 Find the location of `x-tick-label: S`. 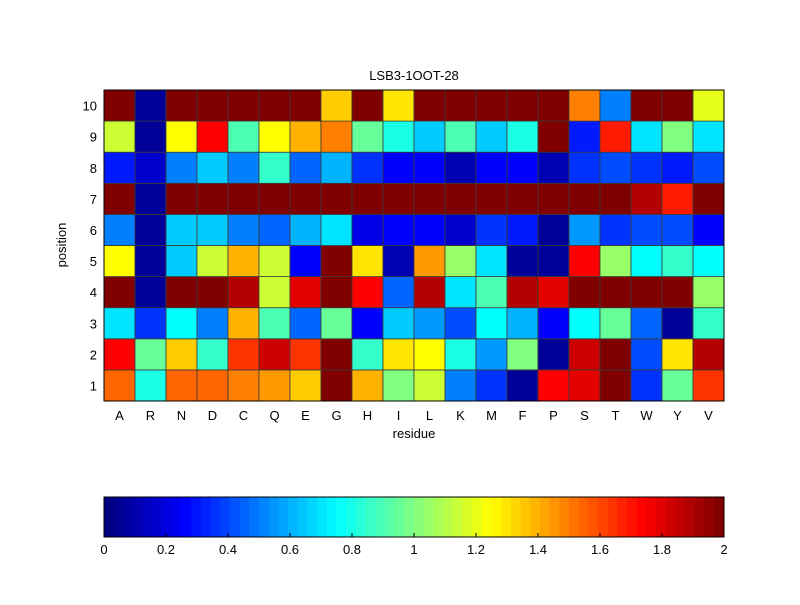

x-tick-label: S is located at coordinates (584, 415).